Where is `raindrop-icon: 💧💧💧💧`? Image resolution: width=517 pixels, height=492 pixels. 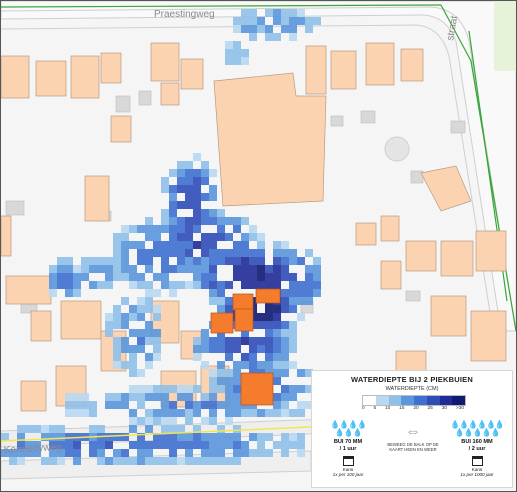
raindrop-icon: 💧💧💧💧 is located at coordinates (348, 424).